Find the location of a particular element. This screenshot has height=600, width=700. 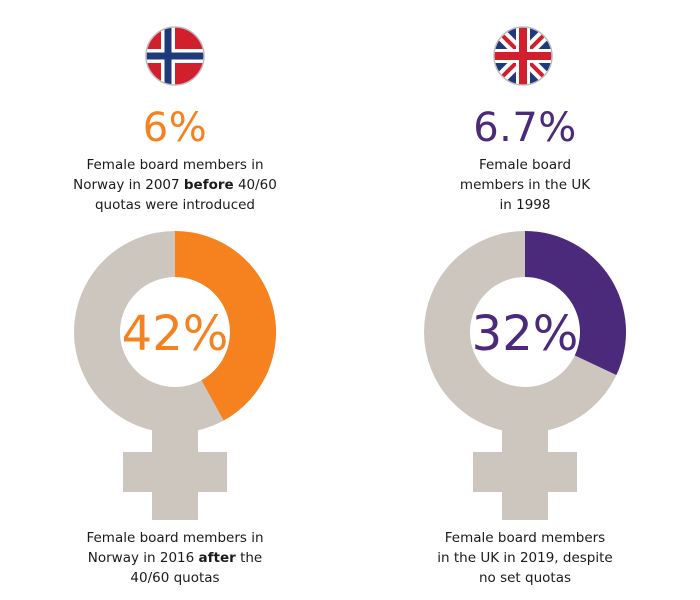

uk-1998-caption: Female board members in the UK in 1998 is located at coordinates (525, 185).